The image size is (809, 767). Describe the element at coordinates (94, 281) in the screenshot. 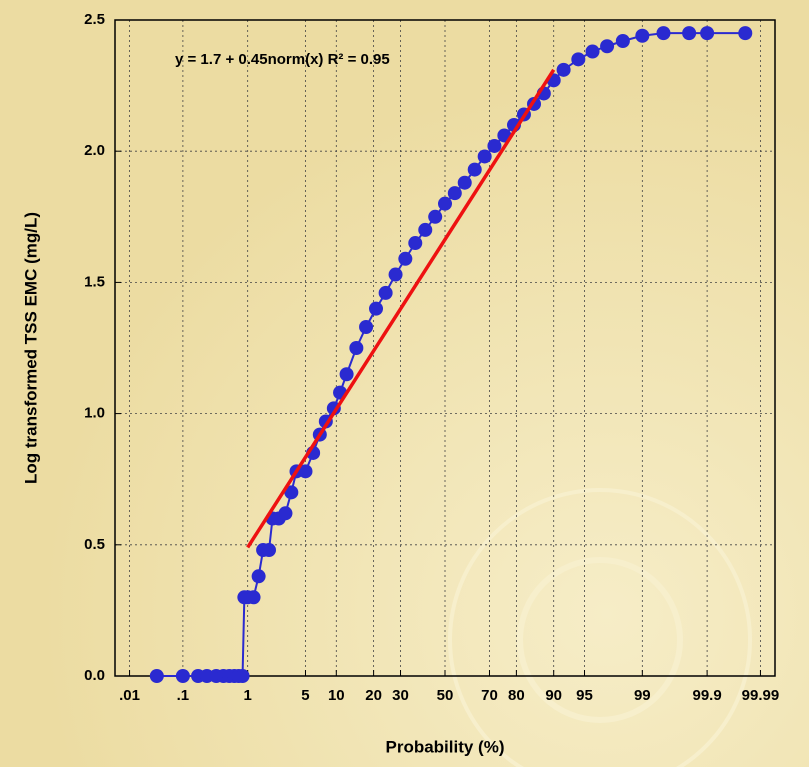

I see `y-tick-label: 1.5` at that location.